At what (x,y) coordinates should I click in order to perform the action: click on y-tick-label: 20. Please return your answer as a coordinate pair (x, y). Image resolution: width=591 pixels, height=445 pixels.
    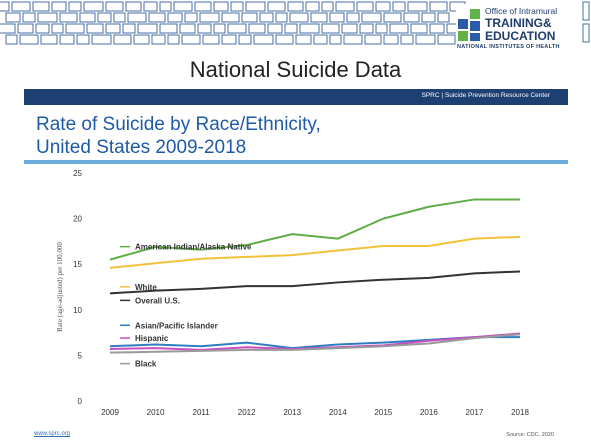
    Looking at the image, I should click on (77, 219).